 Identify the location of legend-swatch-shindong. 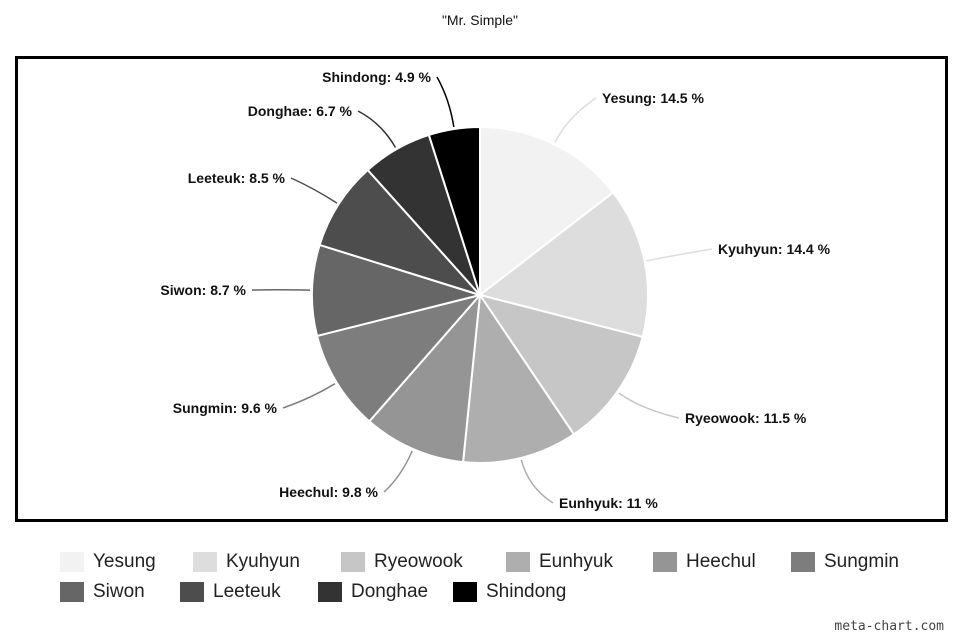
(465, 592).